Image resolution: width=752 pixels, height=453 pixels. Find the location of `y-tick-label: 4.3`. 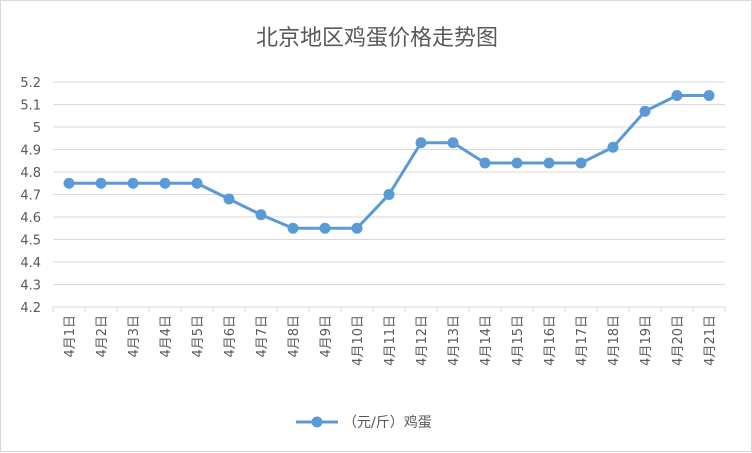

y-tick-label: 4.3 is located at coordinates (30, 286).